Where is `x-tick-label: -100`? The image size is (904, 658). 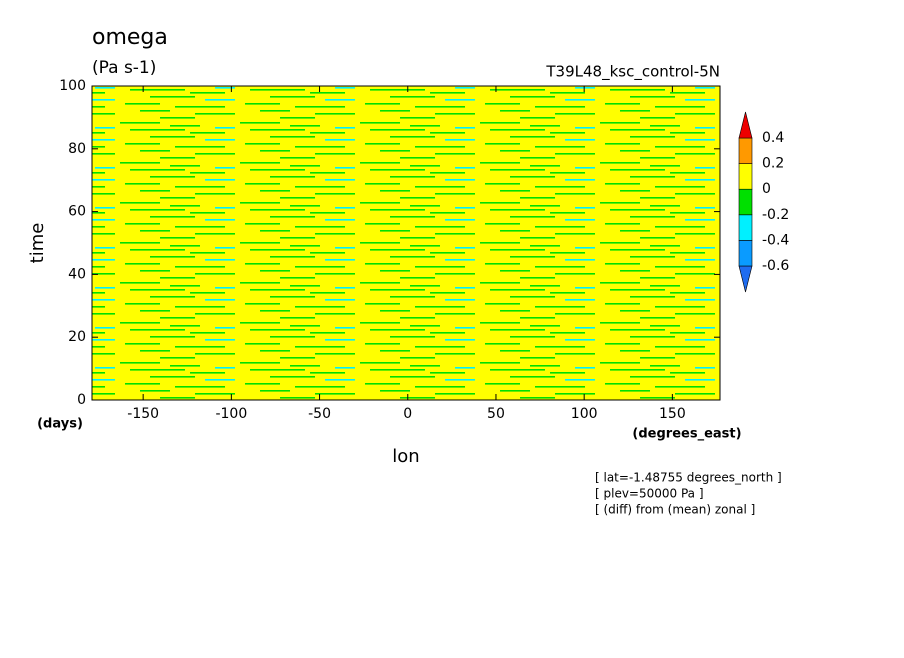 x-tick-label: -100 is located at coordinates (231, 414).